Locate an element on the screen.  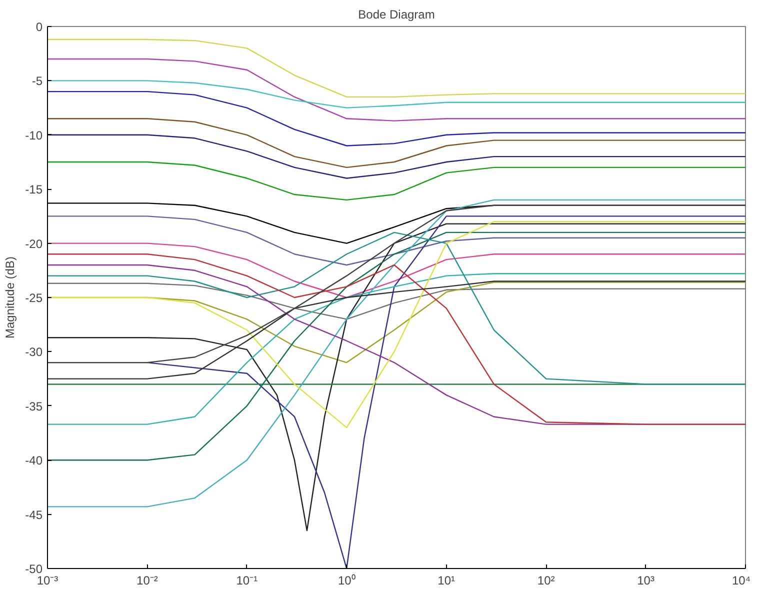
y-tick-label: -15 is located at coordinates (34, 189).